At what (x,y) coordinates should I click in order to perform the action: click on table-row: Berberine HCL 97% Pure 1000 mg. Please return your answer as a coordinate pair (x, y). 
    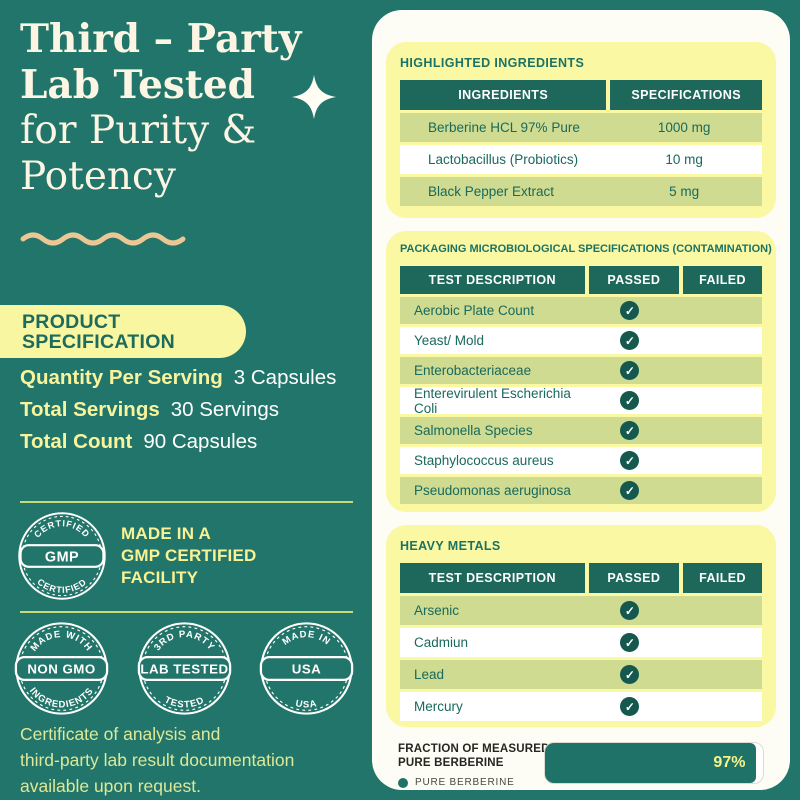
    Looking at the image, I should click on (581, 127).